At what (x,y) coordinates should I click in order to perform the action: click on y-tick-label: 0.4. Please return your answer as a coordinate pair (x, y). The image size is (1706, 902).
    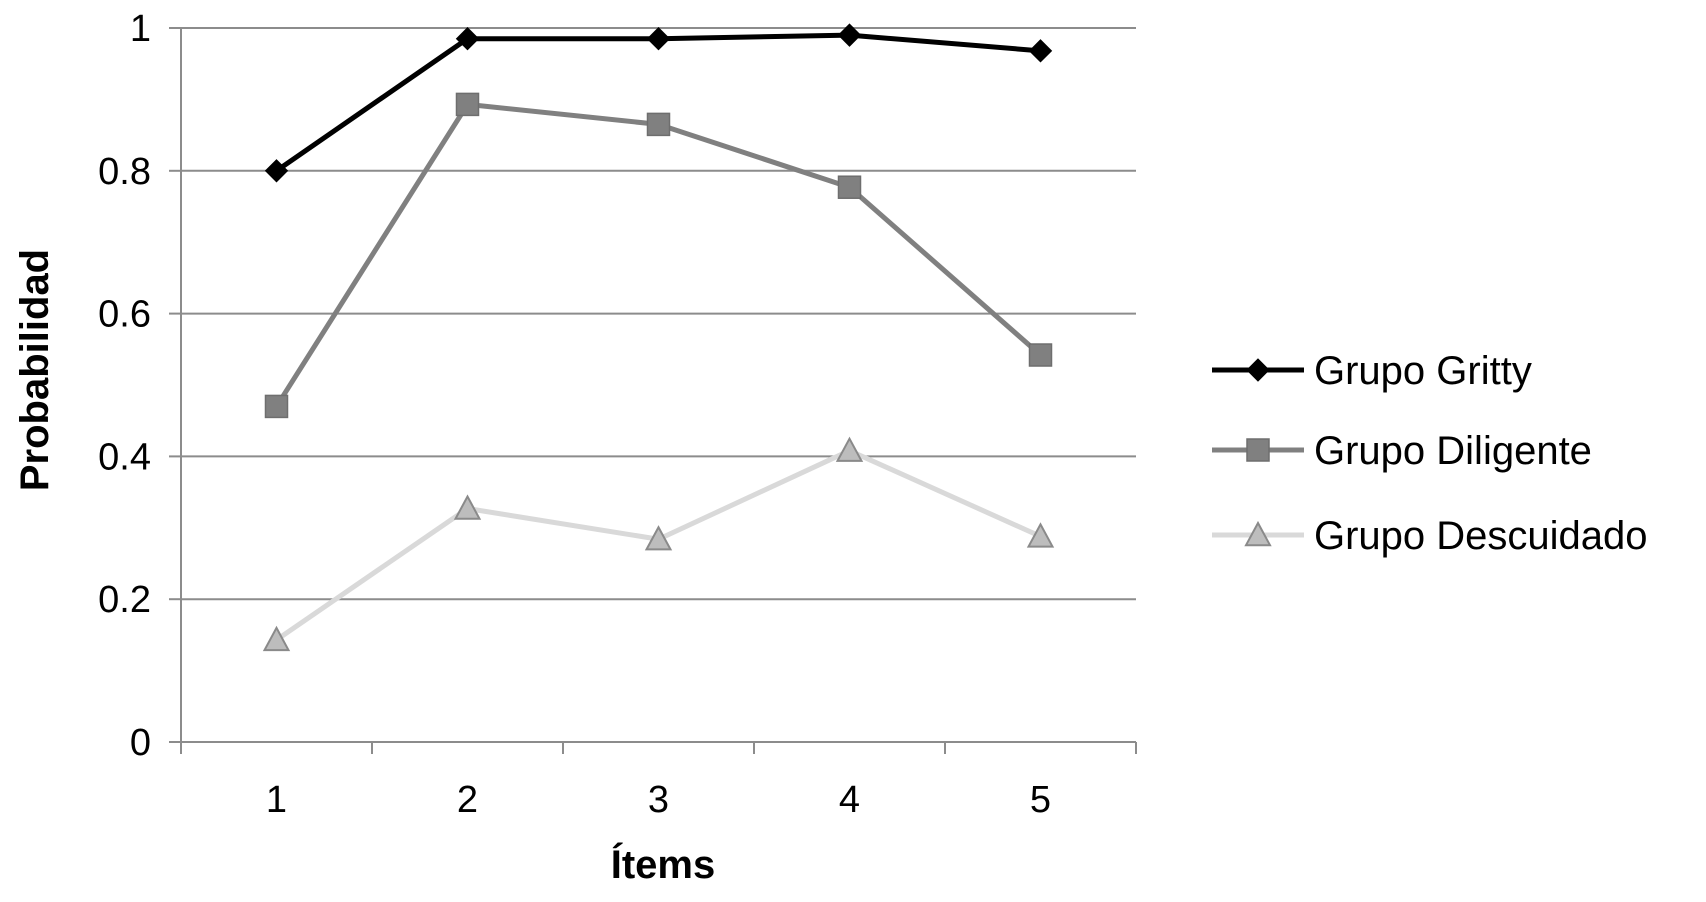
    Looking at the image, I should click on (124, 457).